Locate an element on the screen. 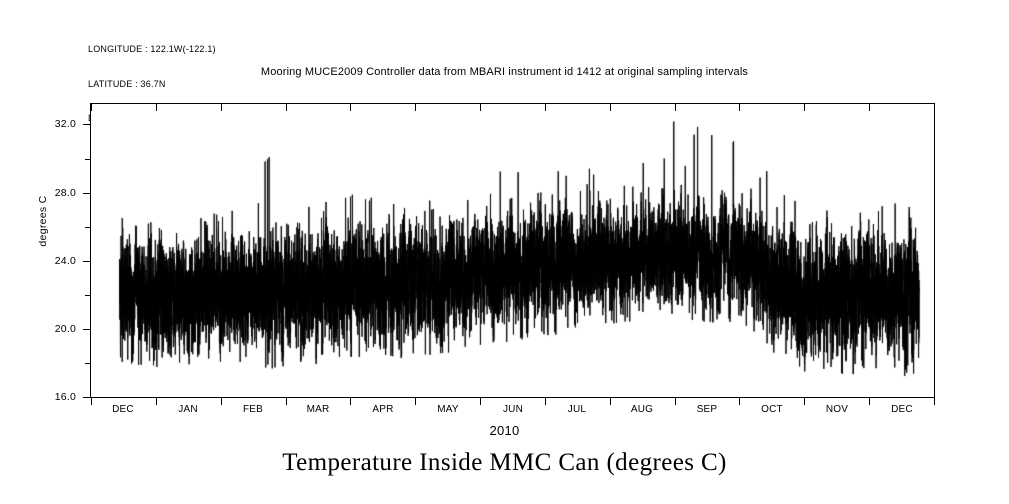  x-tick-label: MAR is located at coordinates (318, 409).